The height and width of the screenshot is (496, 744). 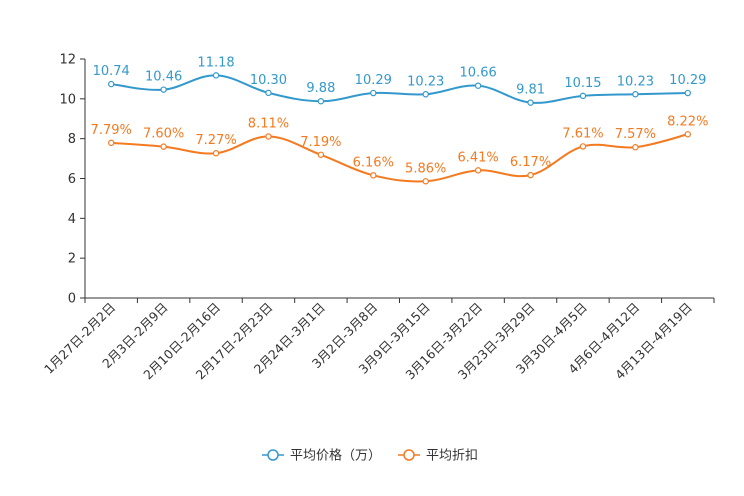 I want to click on data-label: 6.16%, so click(x=373, y=162).